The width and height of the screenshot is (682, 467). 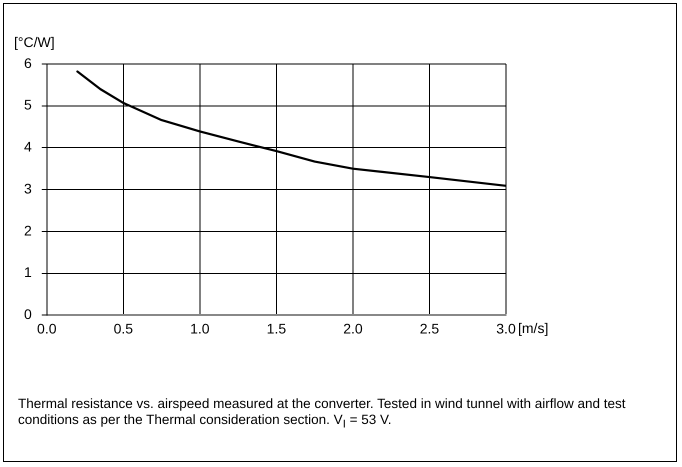 What do you see at coordinates (124, 328) in the screenshot?
I see `x-tick-label: 0.5` at bounding box center [124, 328].